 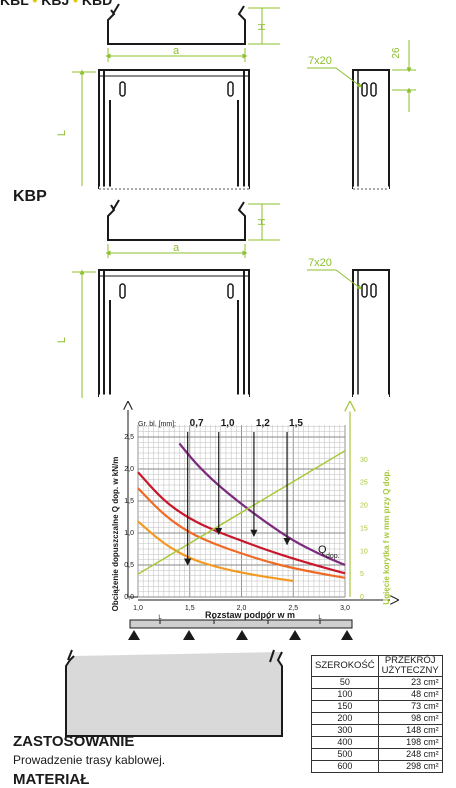 What do you see at coordinates (14, 4) in the screenshot?
I see `code-kbl: KBL` at bounding box center [14, 4].